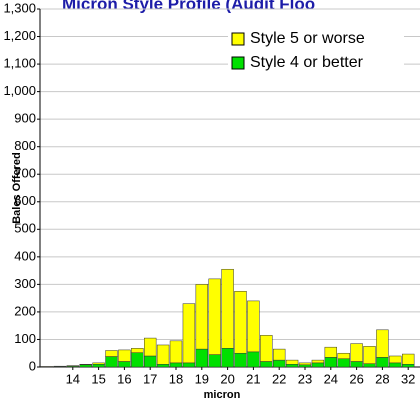  What do you see at coordinates (316, 51) in the screenshot?
I see `legend-box` at bounding box center [316, 51].